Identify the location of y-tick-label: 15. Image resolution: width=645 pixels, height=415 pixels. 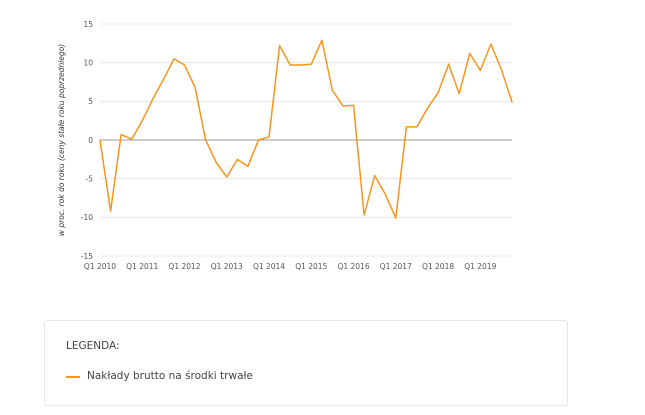
(88, 24).